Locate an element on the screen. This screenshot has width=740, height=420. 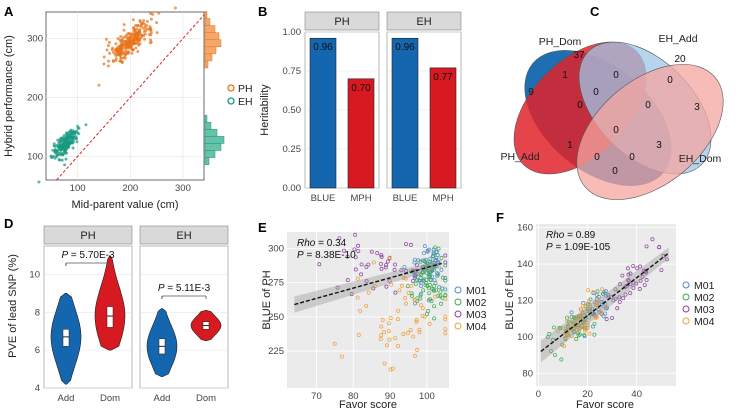
p-italic: P is located at coordinates (161, 288).